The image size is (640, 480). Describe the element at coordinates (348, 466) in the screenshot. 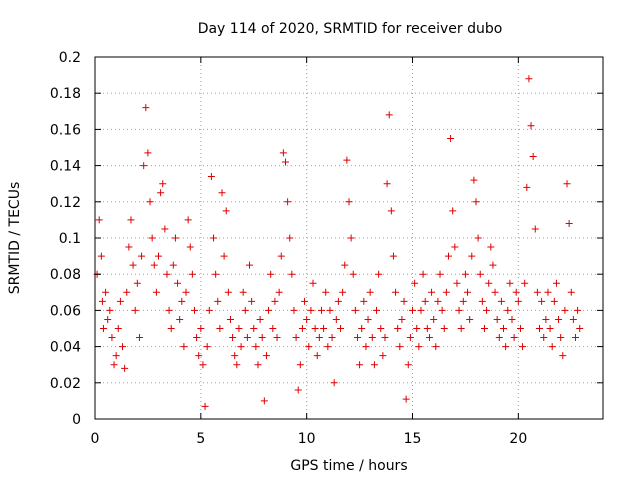

I see `x-axis-label: GPS time / hours` at that location.